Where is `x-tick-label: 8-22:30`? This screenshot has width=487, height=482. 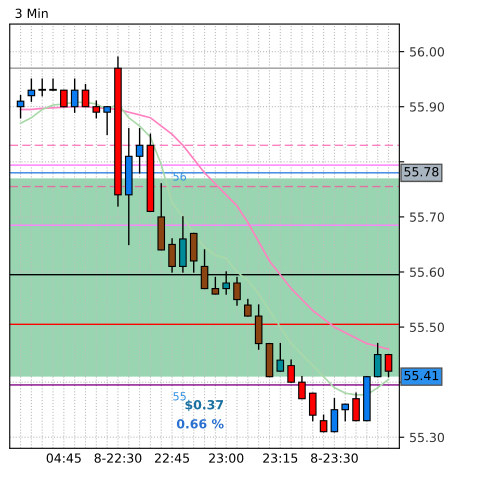 x-tick-label: 8-22:30 is located at coordinates (118, 458).